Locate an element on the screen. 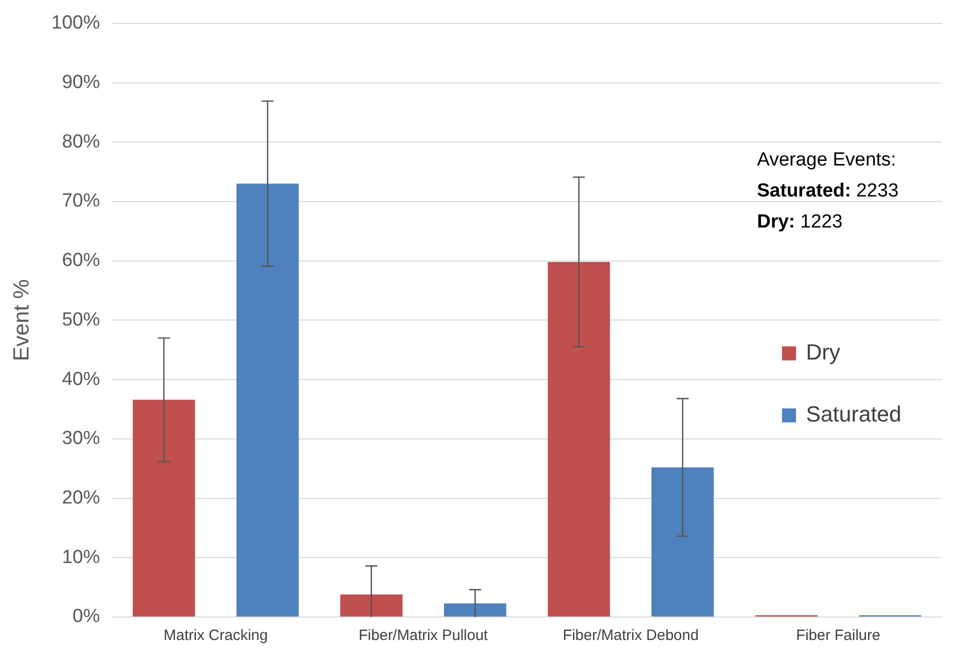 Image resolution: width=962 pixels, height=660 pixels. legend-label: Saturated is located at coordinates (854, 413).